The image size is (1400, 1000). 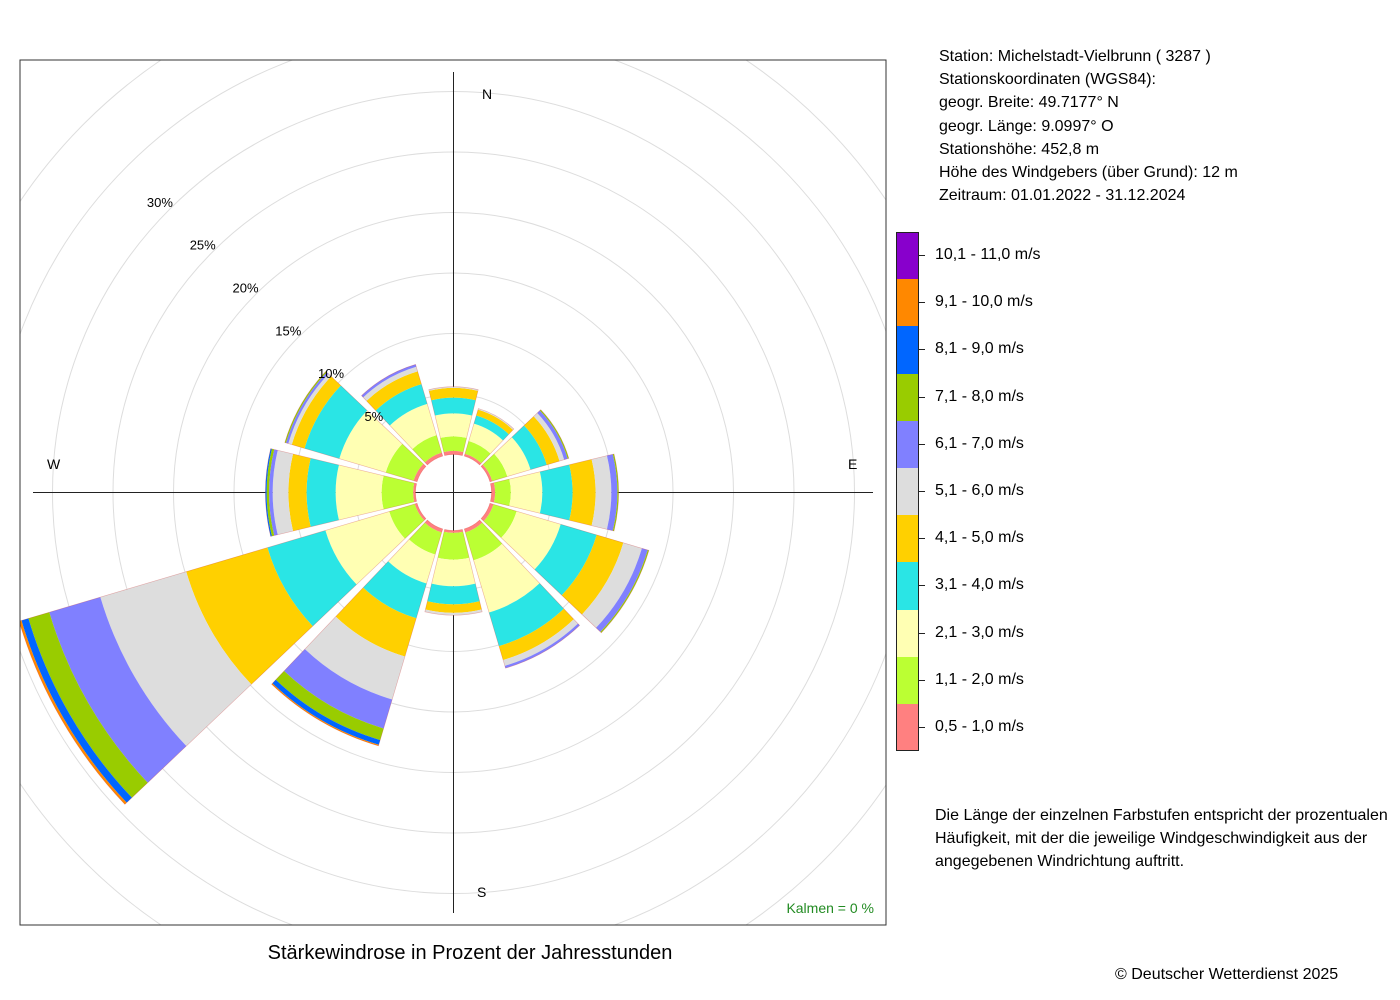 What do you see at coordinates (1046, 586) in the screenshot?
I see `legend-item: 3,1 - 4,0 m/s` at bounding box center [1046, 586].